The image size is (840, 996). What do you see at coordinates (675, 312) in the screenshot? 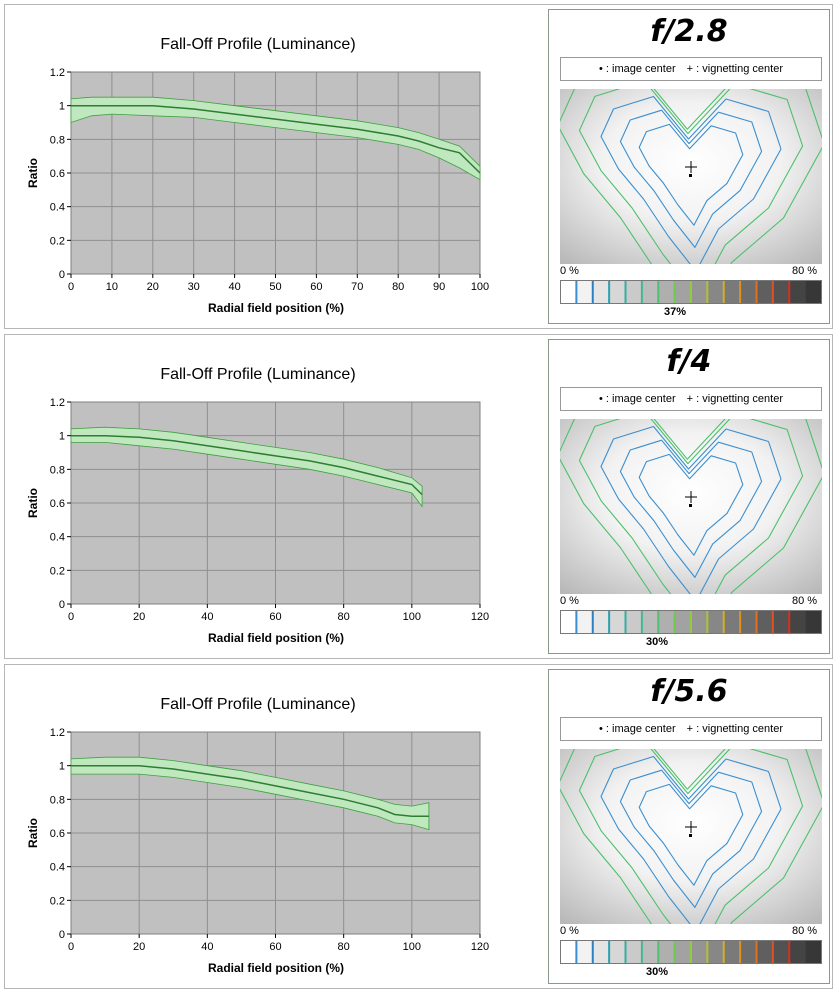
I see `vignetting-percent: 37%` at bounding box center [675, 312].